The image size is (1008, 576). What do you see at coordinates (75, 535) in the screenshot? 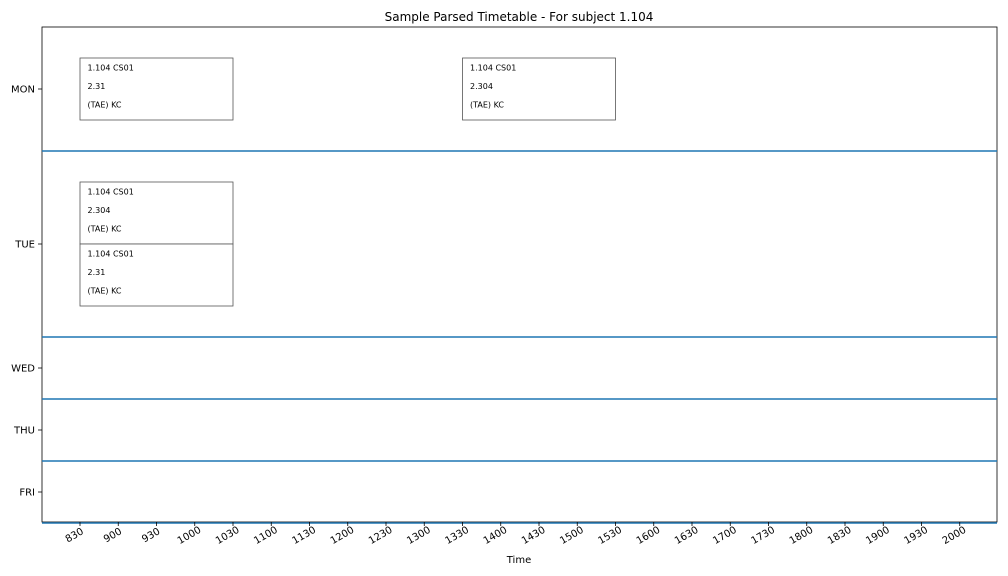
I see `x-tick-label-830: 830` at bounding box center [75, 535].